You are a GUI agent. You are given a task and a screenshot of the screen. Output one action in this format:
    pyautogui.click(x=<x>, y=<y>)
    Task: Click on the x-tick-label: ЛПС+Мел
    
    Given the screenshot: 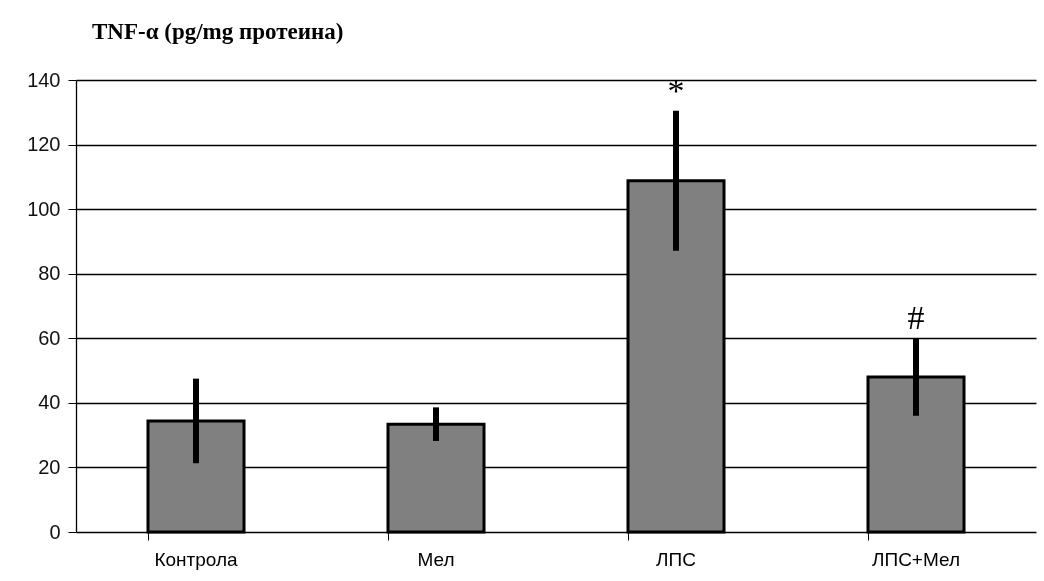 What is the action you would take?
    pyautogui.click(x=916, y=559)
    